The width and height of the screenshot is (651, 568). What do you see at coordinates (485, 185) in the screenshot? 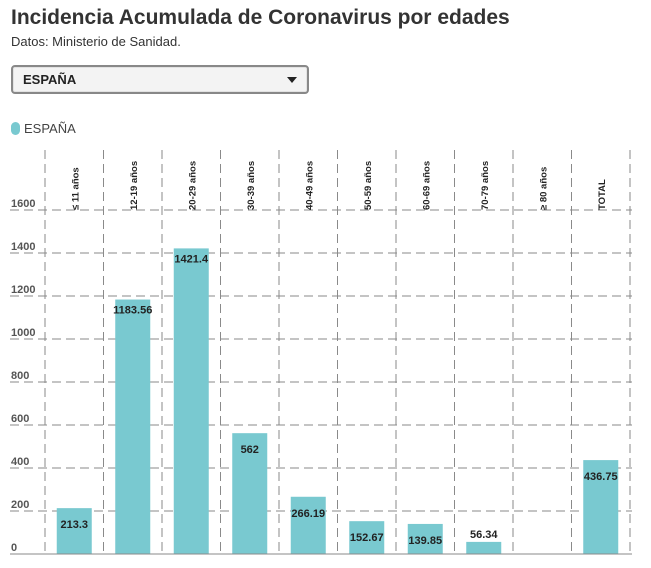
I see `category-label: 70-79 años` at bounding box center [485, 185].